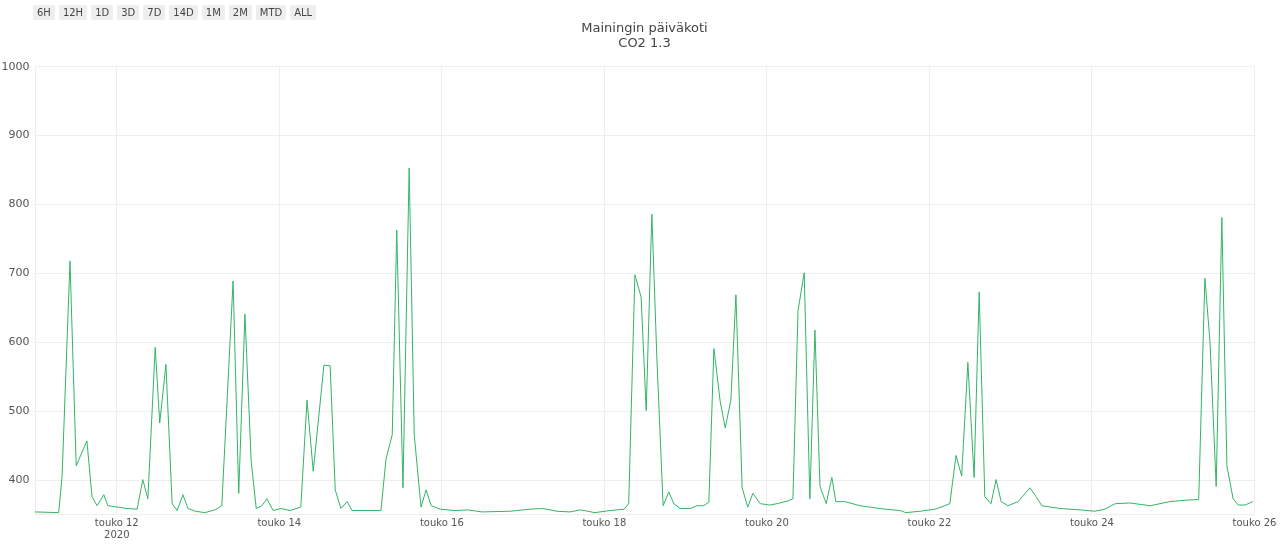 The height and width of the screenshot is (548, 1284). Describe the element at coordinates (19, 135) in the screenshot. I see `y-tick-label: 900` at that location.